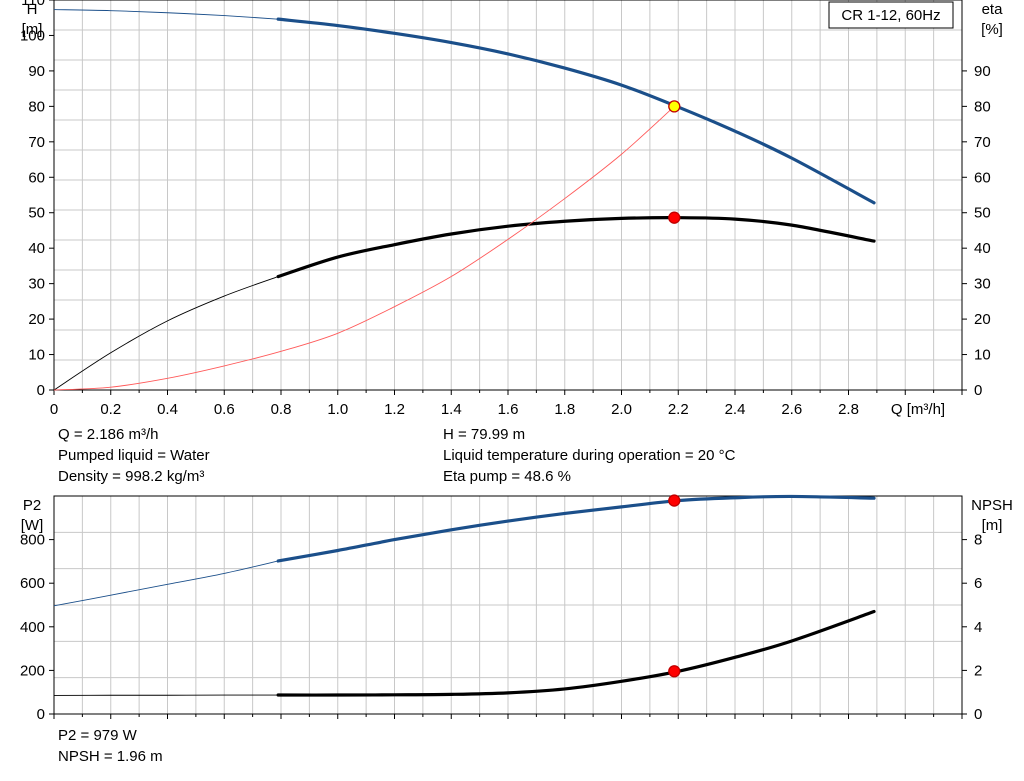  What do you see at coordinates (982, 284) in the screenshot?
I see `chart1-y-right-tick-label: 30` at bounding box center [982, 284].